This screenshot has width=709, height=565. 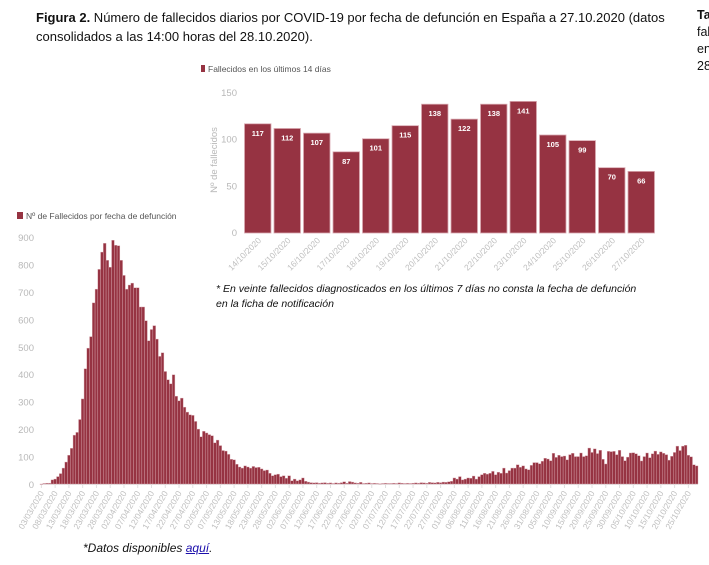 I want to click on main-y-tick-label: 300, so click(x=26, y=403).